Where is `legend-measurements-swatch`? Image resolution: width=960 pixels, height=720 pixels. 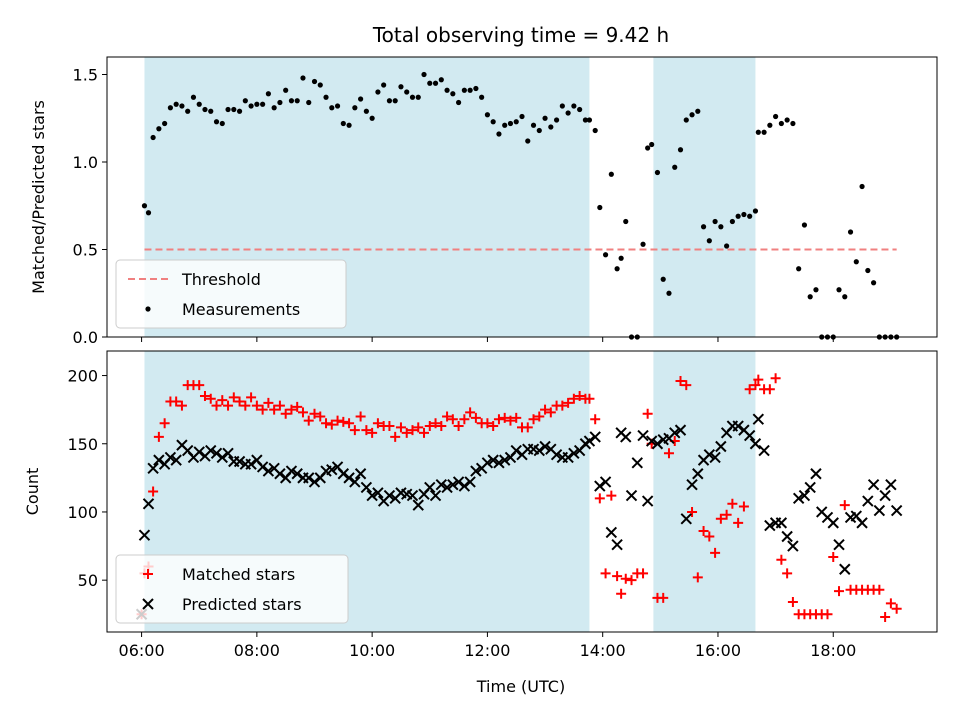
legend-measurements-swatch is located at coordinates (148, 309).